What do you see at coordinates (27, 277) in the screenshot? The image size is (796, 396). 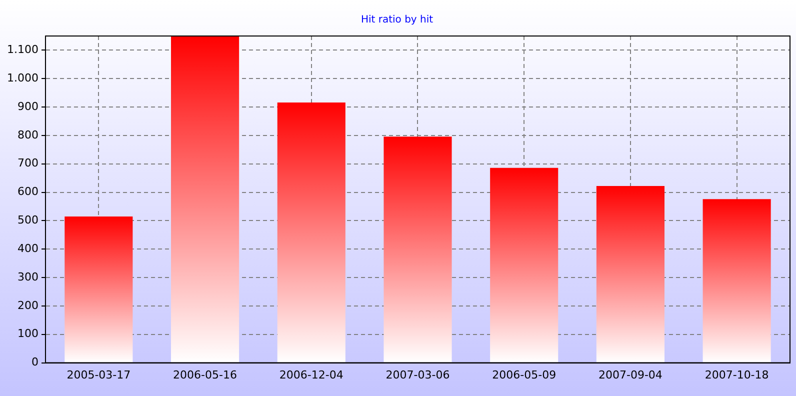 I see `y-tick-label: 300` at bounding box center [27, 277].